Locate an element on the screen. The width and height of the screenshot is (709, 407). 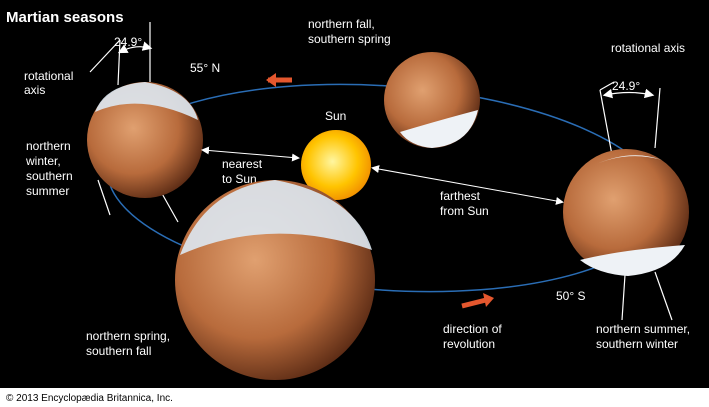
season-label: northern summer, southern winter is located at coordinates (643, 336).